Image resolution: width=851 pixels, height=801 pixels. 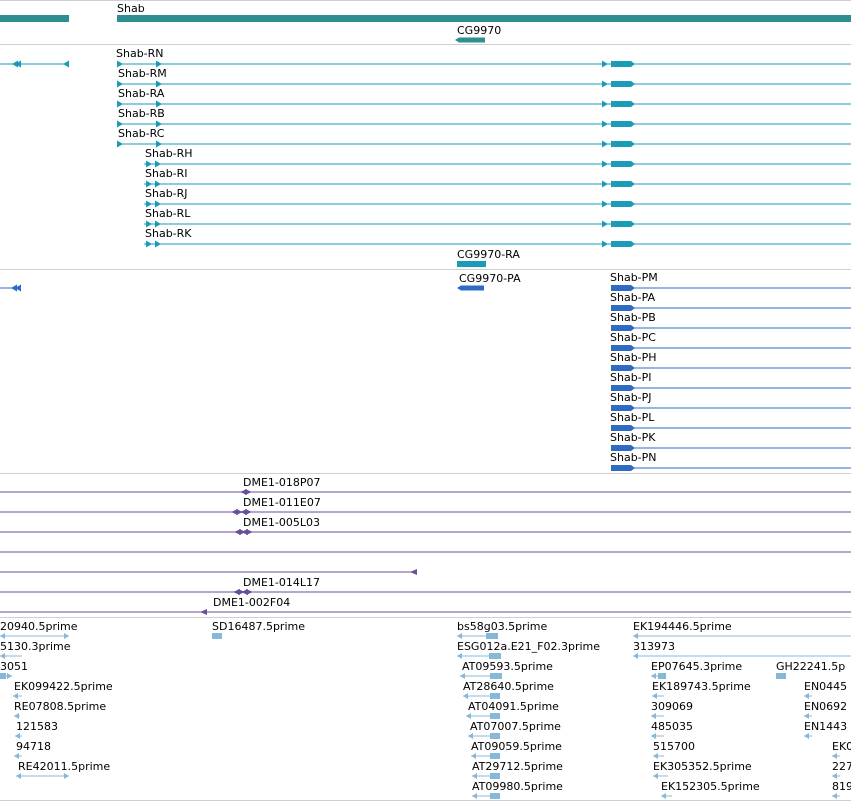 I want to click on est-label: EK305352.5prime, so click(x=702, y=766).